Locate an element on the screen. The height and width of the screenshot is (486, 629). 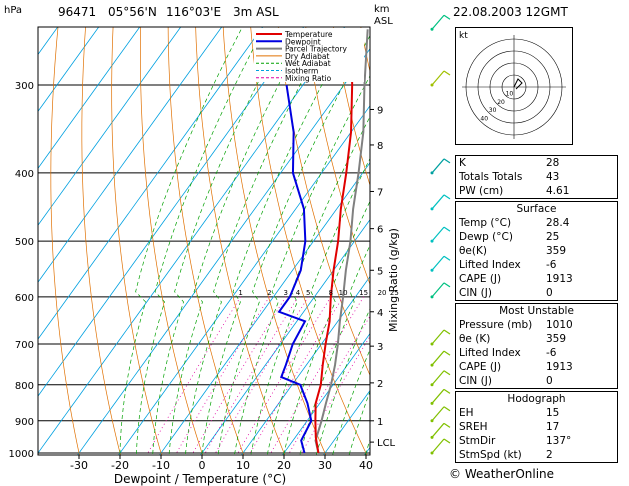
surface-row: CAPE (J) 1913 is located at coordinates (536, 279).